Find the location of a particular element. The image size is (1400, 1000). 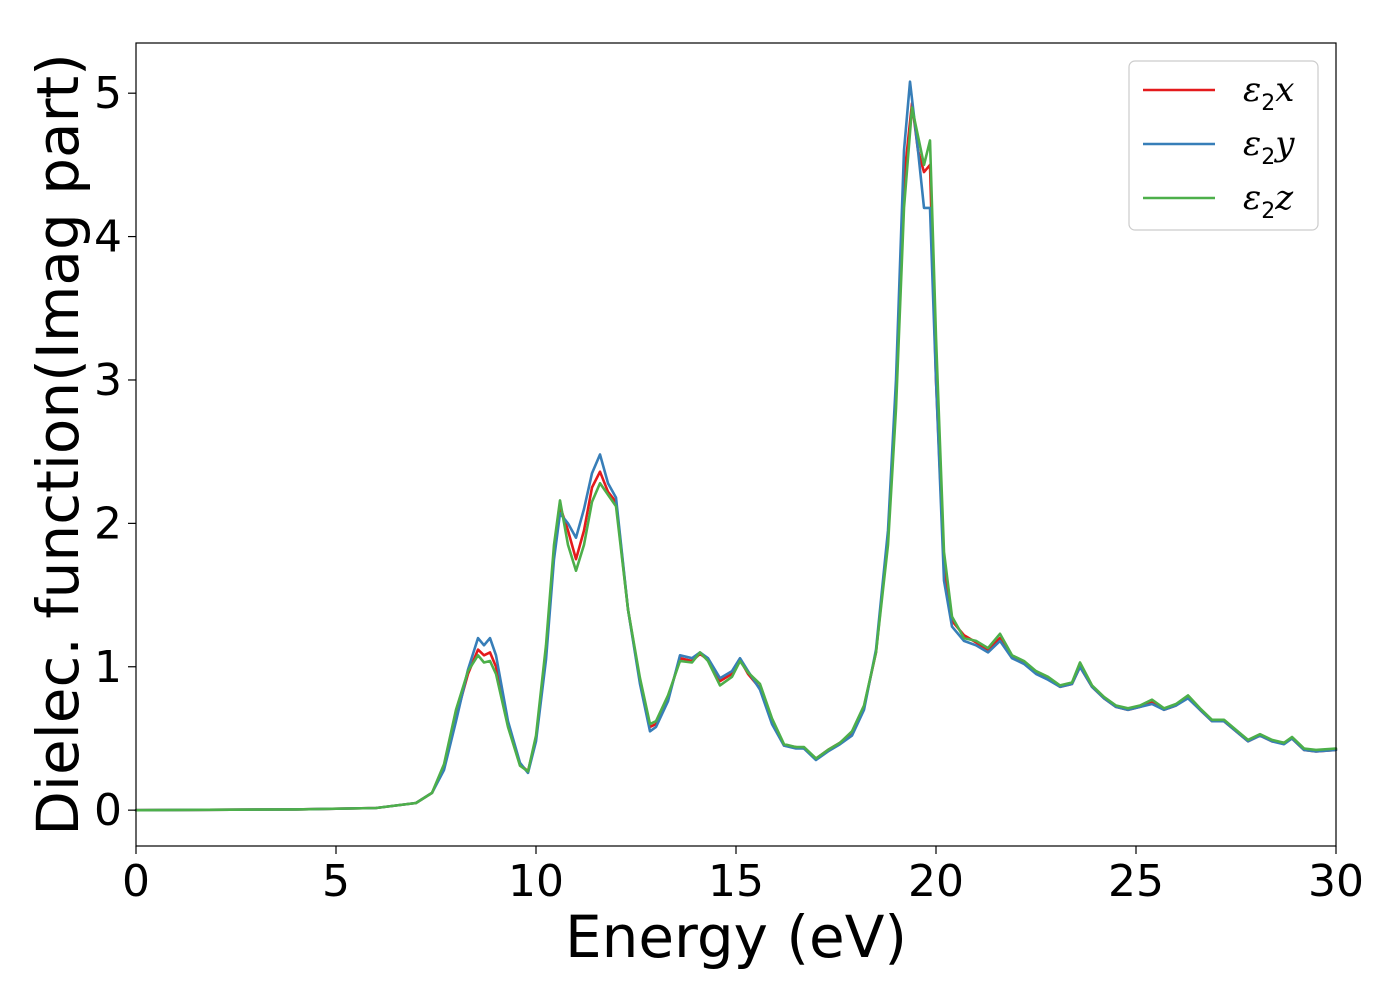

x-axis-title: Energy (eV) is located at coordinates (736, 937).